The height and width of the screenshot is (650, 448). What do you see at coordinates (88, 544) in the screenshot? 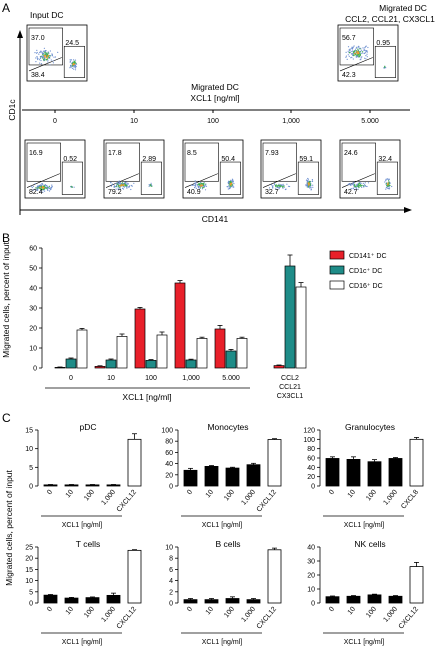
I see `panel-c-t-cells-title: T cells` at bounding box center [88, 544].